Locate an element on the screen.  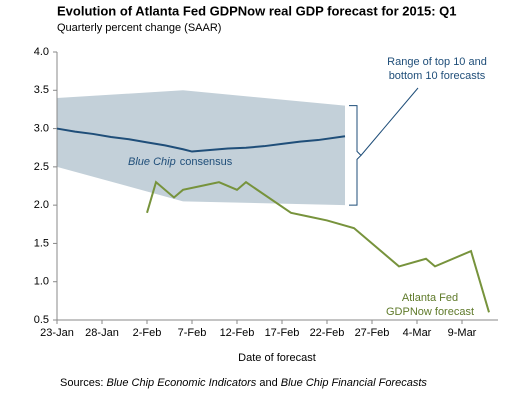
range-label: bottom 10 forecasts is located at coordinates (437, 76).